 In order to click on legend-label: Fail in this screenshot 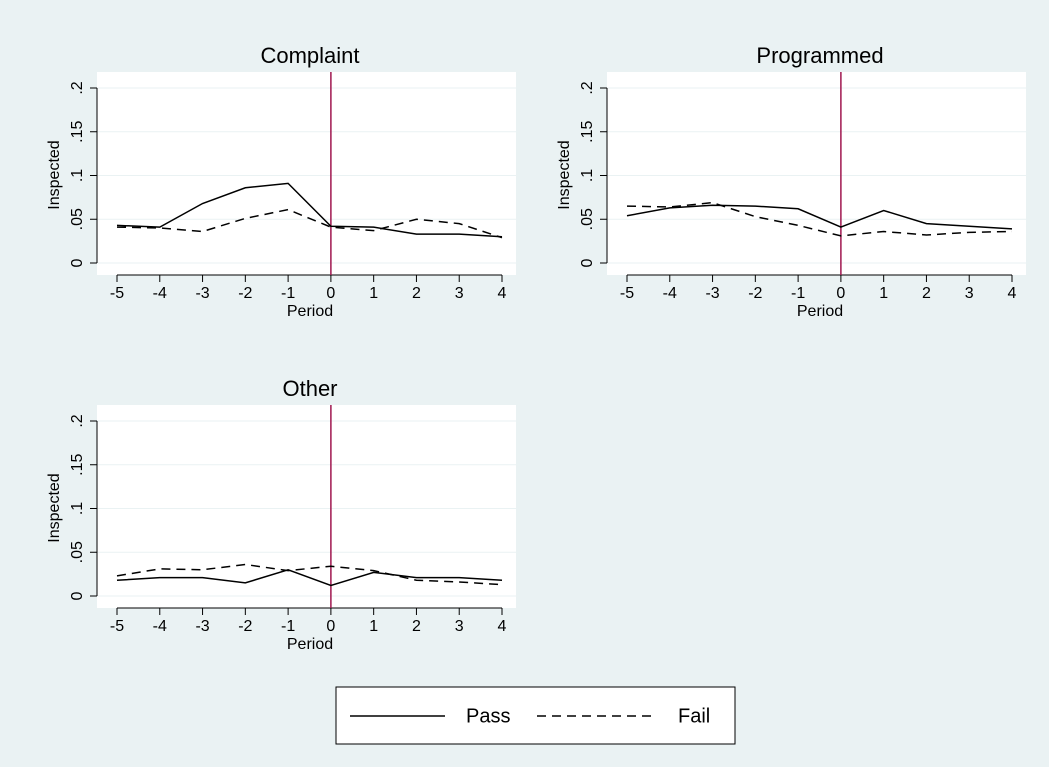, I will do `click(694, 716)`.